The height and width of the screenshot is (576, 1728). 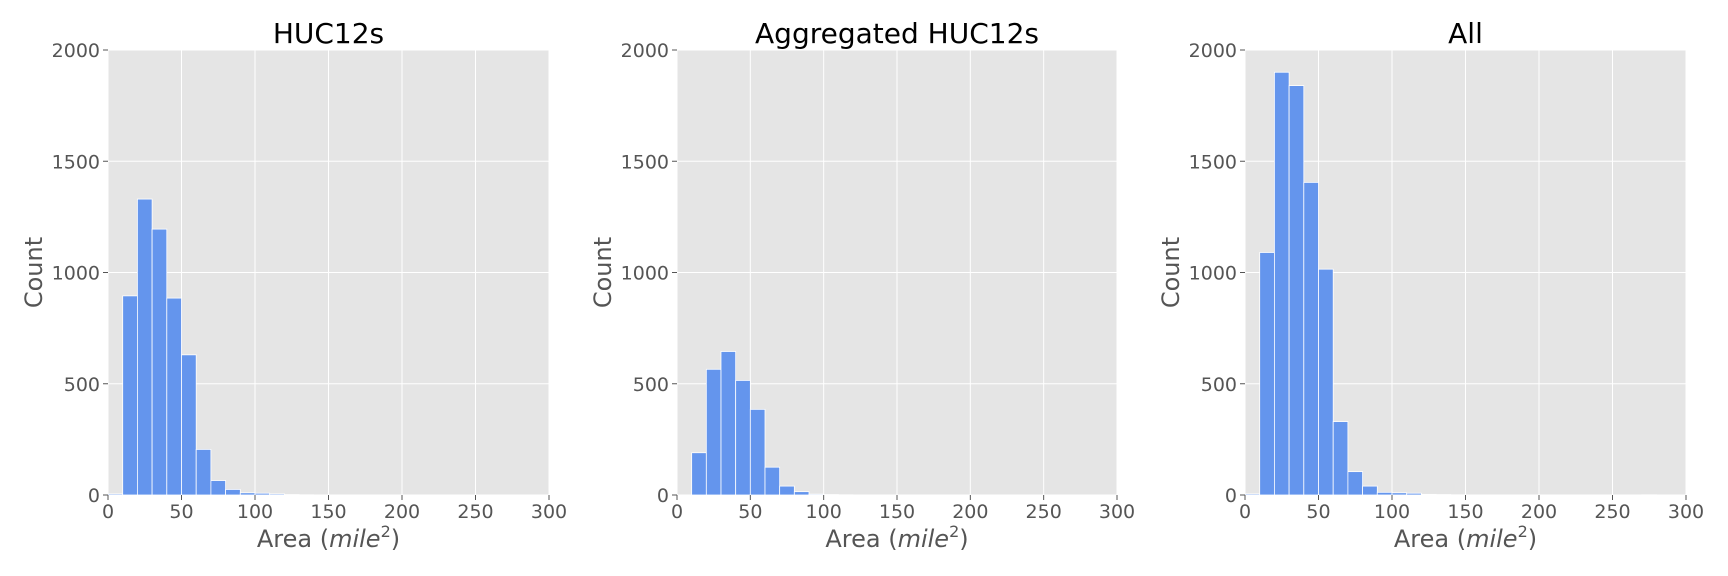 I want to click on chart-title: Aggregated HUC12s, so click(x=897, y=33).